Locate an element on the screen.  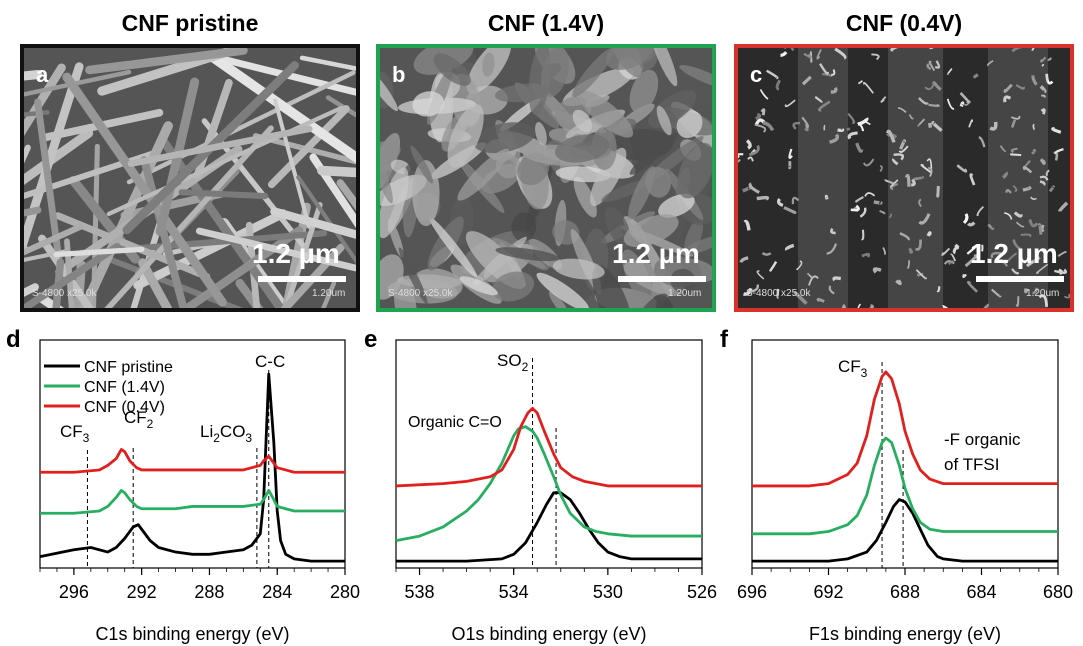
x-tick-label-e: 534 is located at coordinates (514, 592).